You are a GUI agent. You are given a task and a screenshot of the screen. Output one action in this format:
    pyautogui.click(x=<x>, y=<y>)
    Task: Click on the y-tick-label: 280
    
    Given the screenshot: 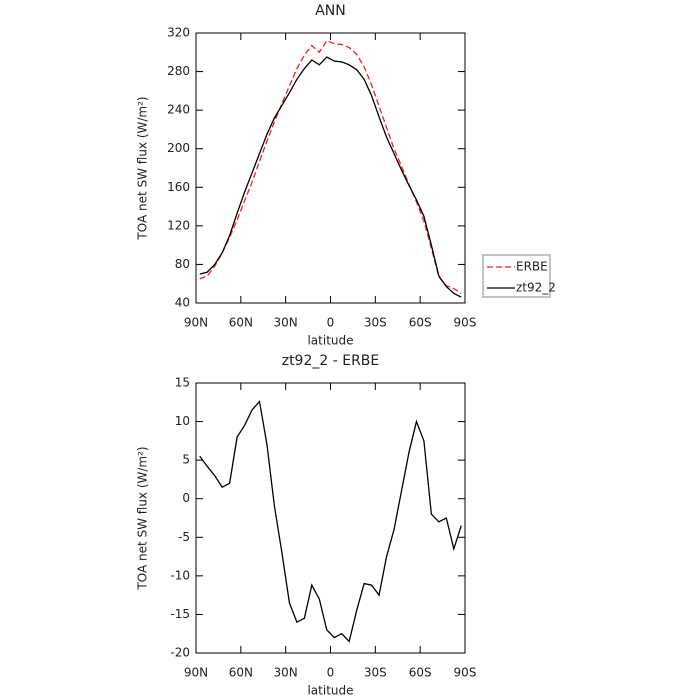 What is the action you would take?
    pyautogui.click(x=178, y=71)
    